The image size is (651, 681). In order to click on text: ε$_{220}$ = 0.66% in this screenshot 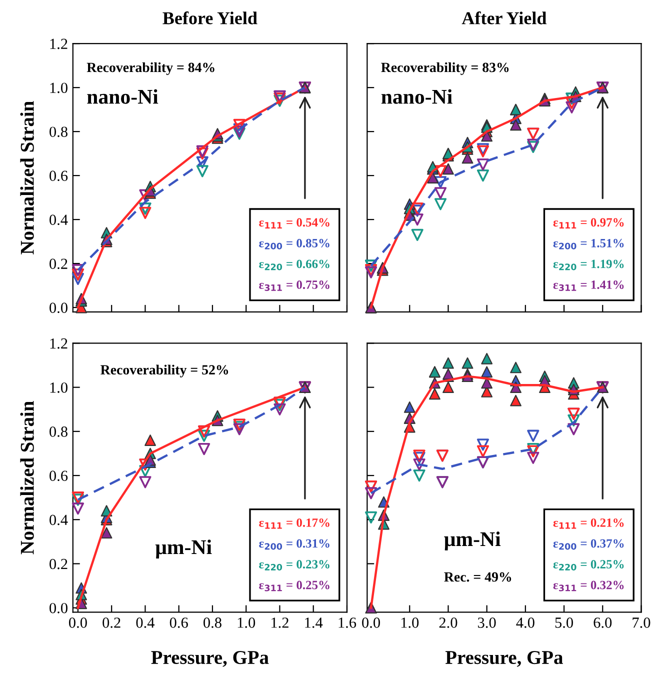, I will do `click(294, 265)`.